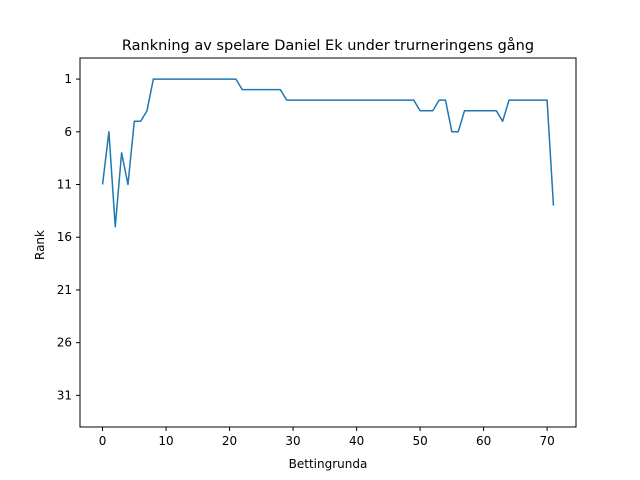  Describe the element at coordinates (64, 343) in the screenshot. I see `y-tick-label: 26` at that location.